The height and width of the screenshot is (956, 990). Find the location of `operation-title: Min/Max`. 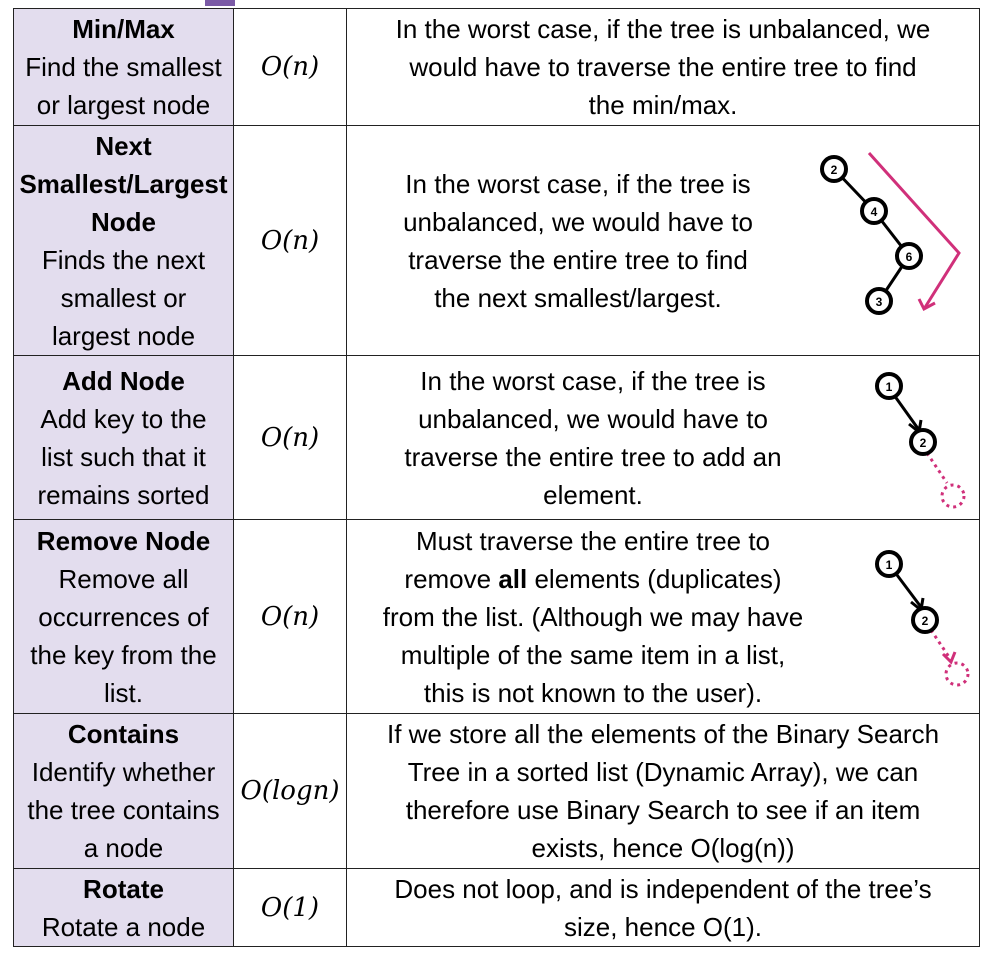

operation-title: Min/Max is located at coordinates (123, 29).